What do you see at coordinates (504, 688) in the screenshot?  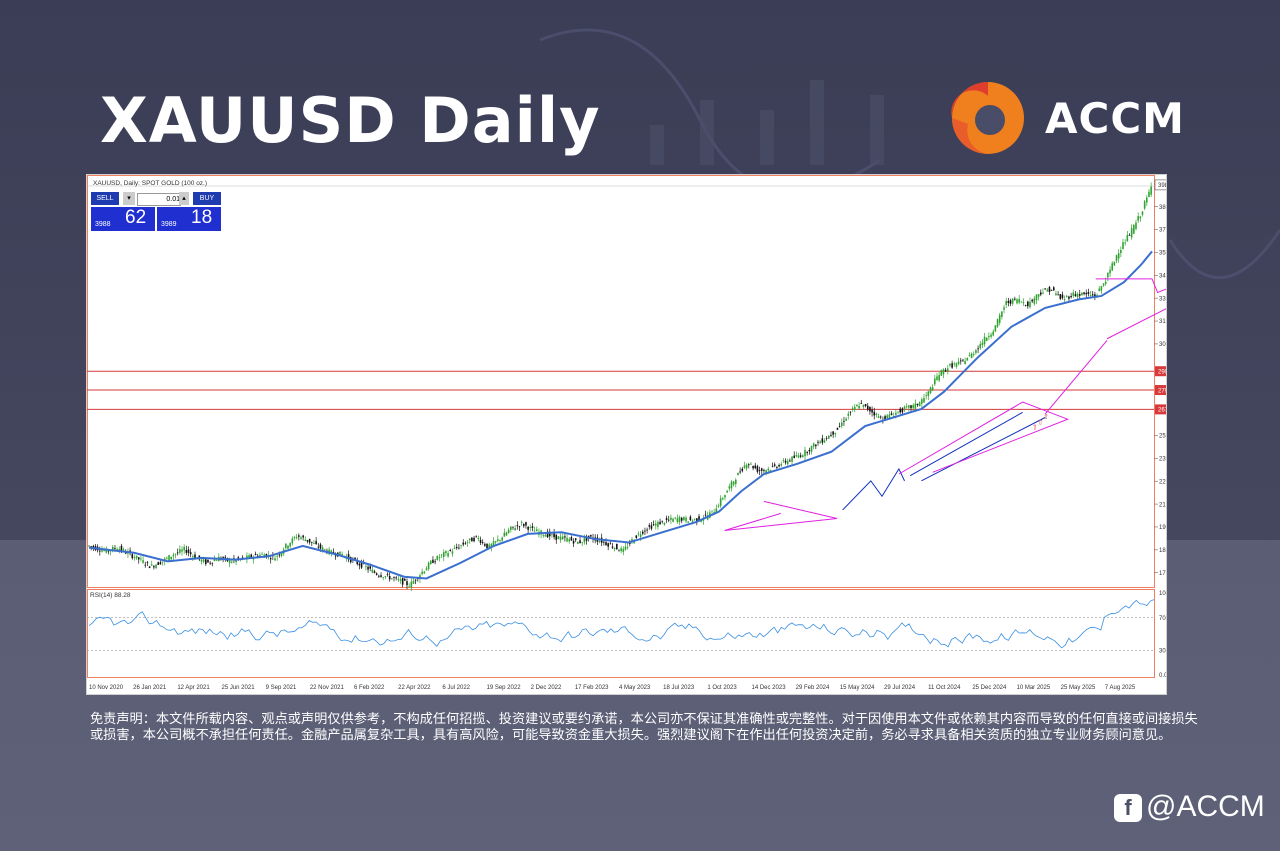 I see `date-tick-label: 19 Sep 2022` at bounding box center [504, 688].